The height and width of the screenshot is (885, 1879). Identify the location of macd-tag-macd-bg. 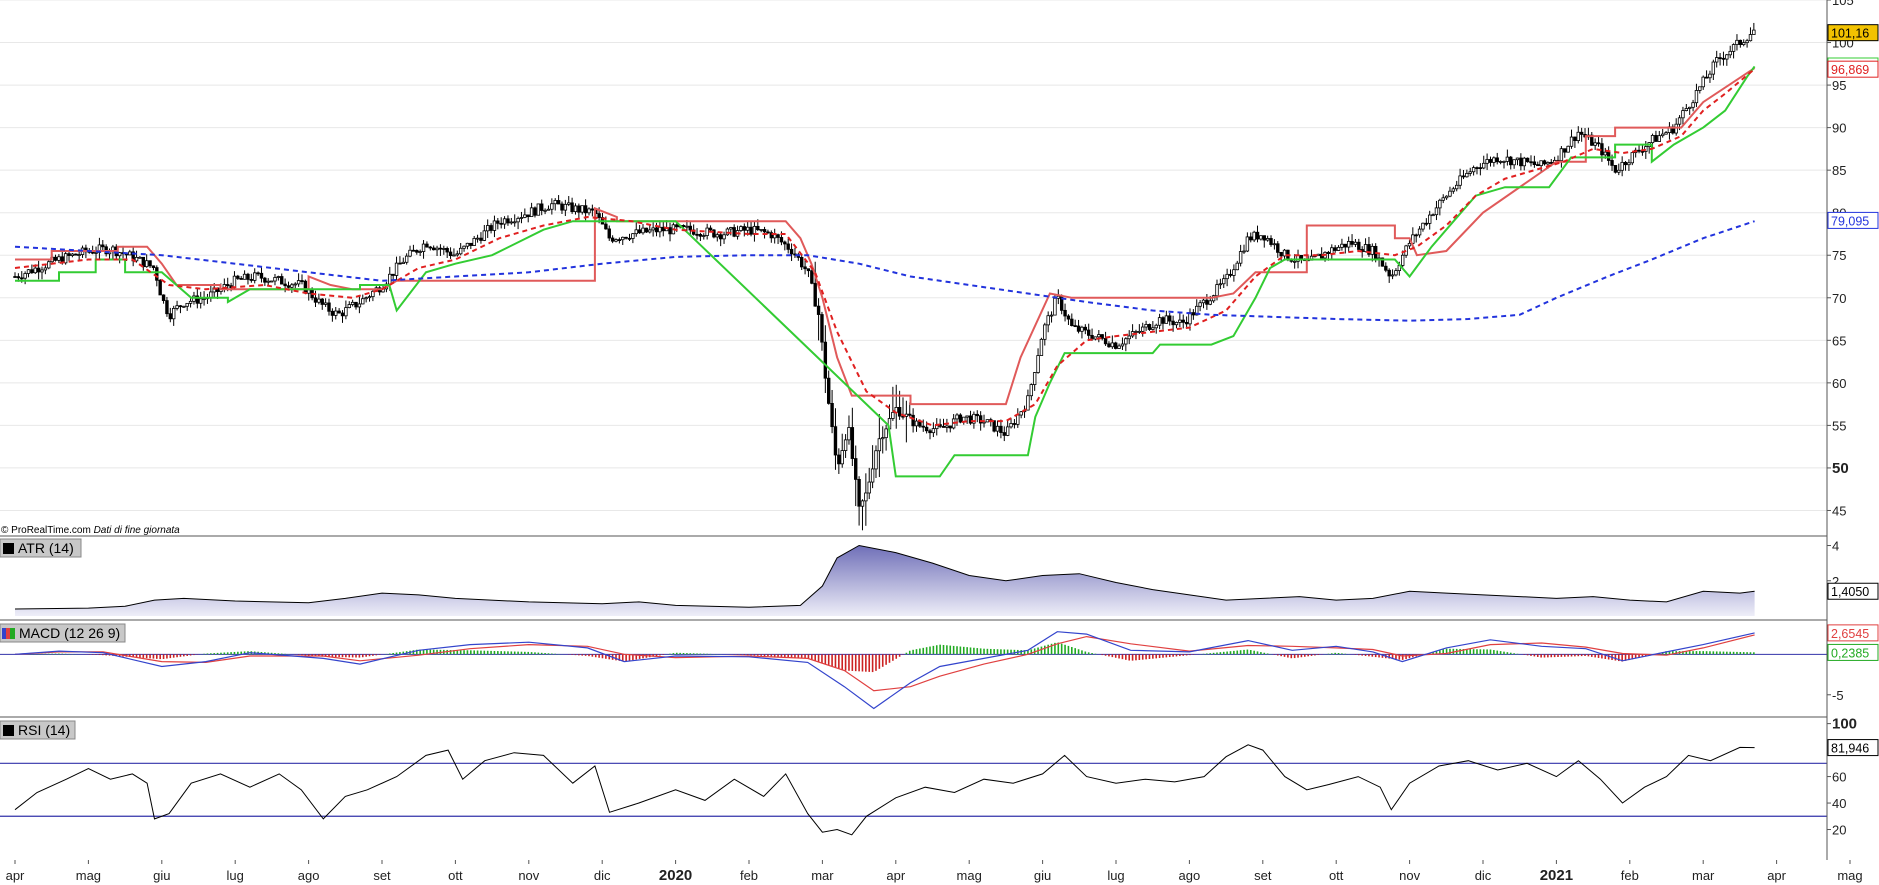
(1853, 633).